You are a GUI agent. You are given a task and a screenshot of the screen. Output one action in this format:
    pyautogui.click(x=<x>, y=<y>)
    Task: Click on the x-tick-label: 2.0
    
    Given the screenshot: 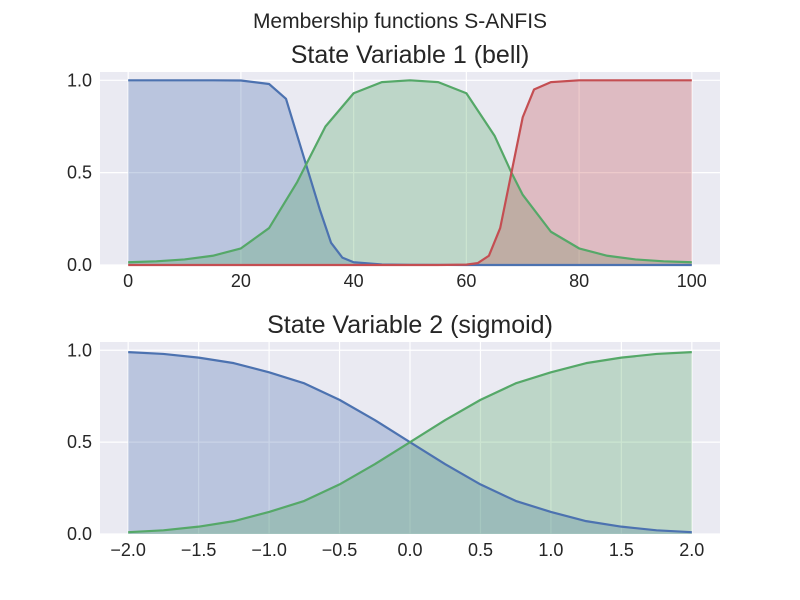 What is the action you would take?
    pyautogui.click(x=691, y=550)
    